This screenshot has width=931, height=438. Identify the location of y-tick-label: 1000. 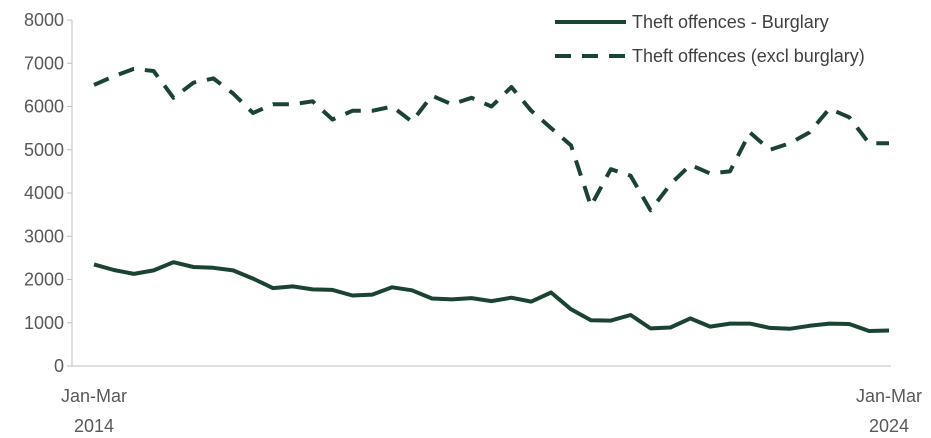
(44, 323).